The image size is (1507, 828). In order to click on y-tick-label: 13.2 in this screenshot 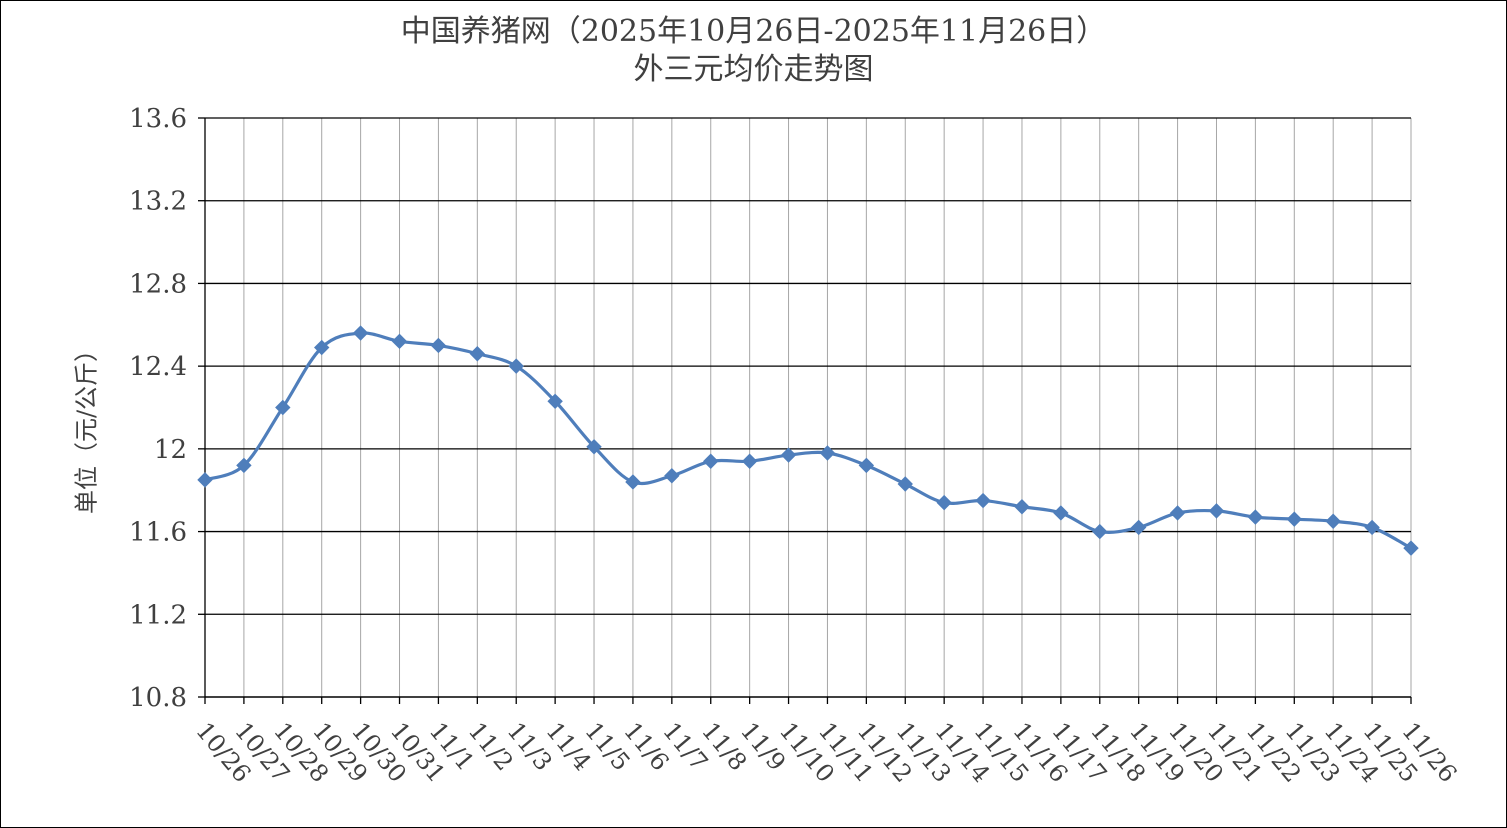, I will do `click(158, 202)`.